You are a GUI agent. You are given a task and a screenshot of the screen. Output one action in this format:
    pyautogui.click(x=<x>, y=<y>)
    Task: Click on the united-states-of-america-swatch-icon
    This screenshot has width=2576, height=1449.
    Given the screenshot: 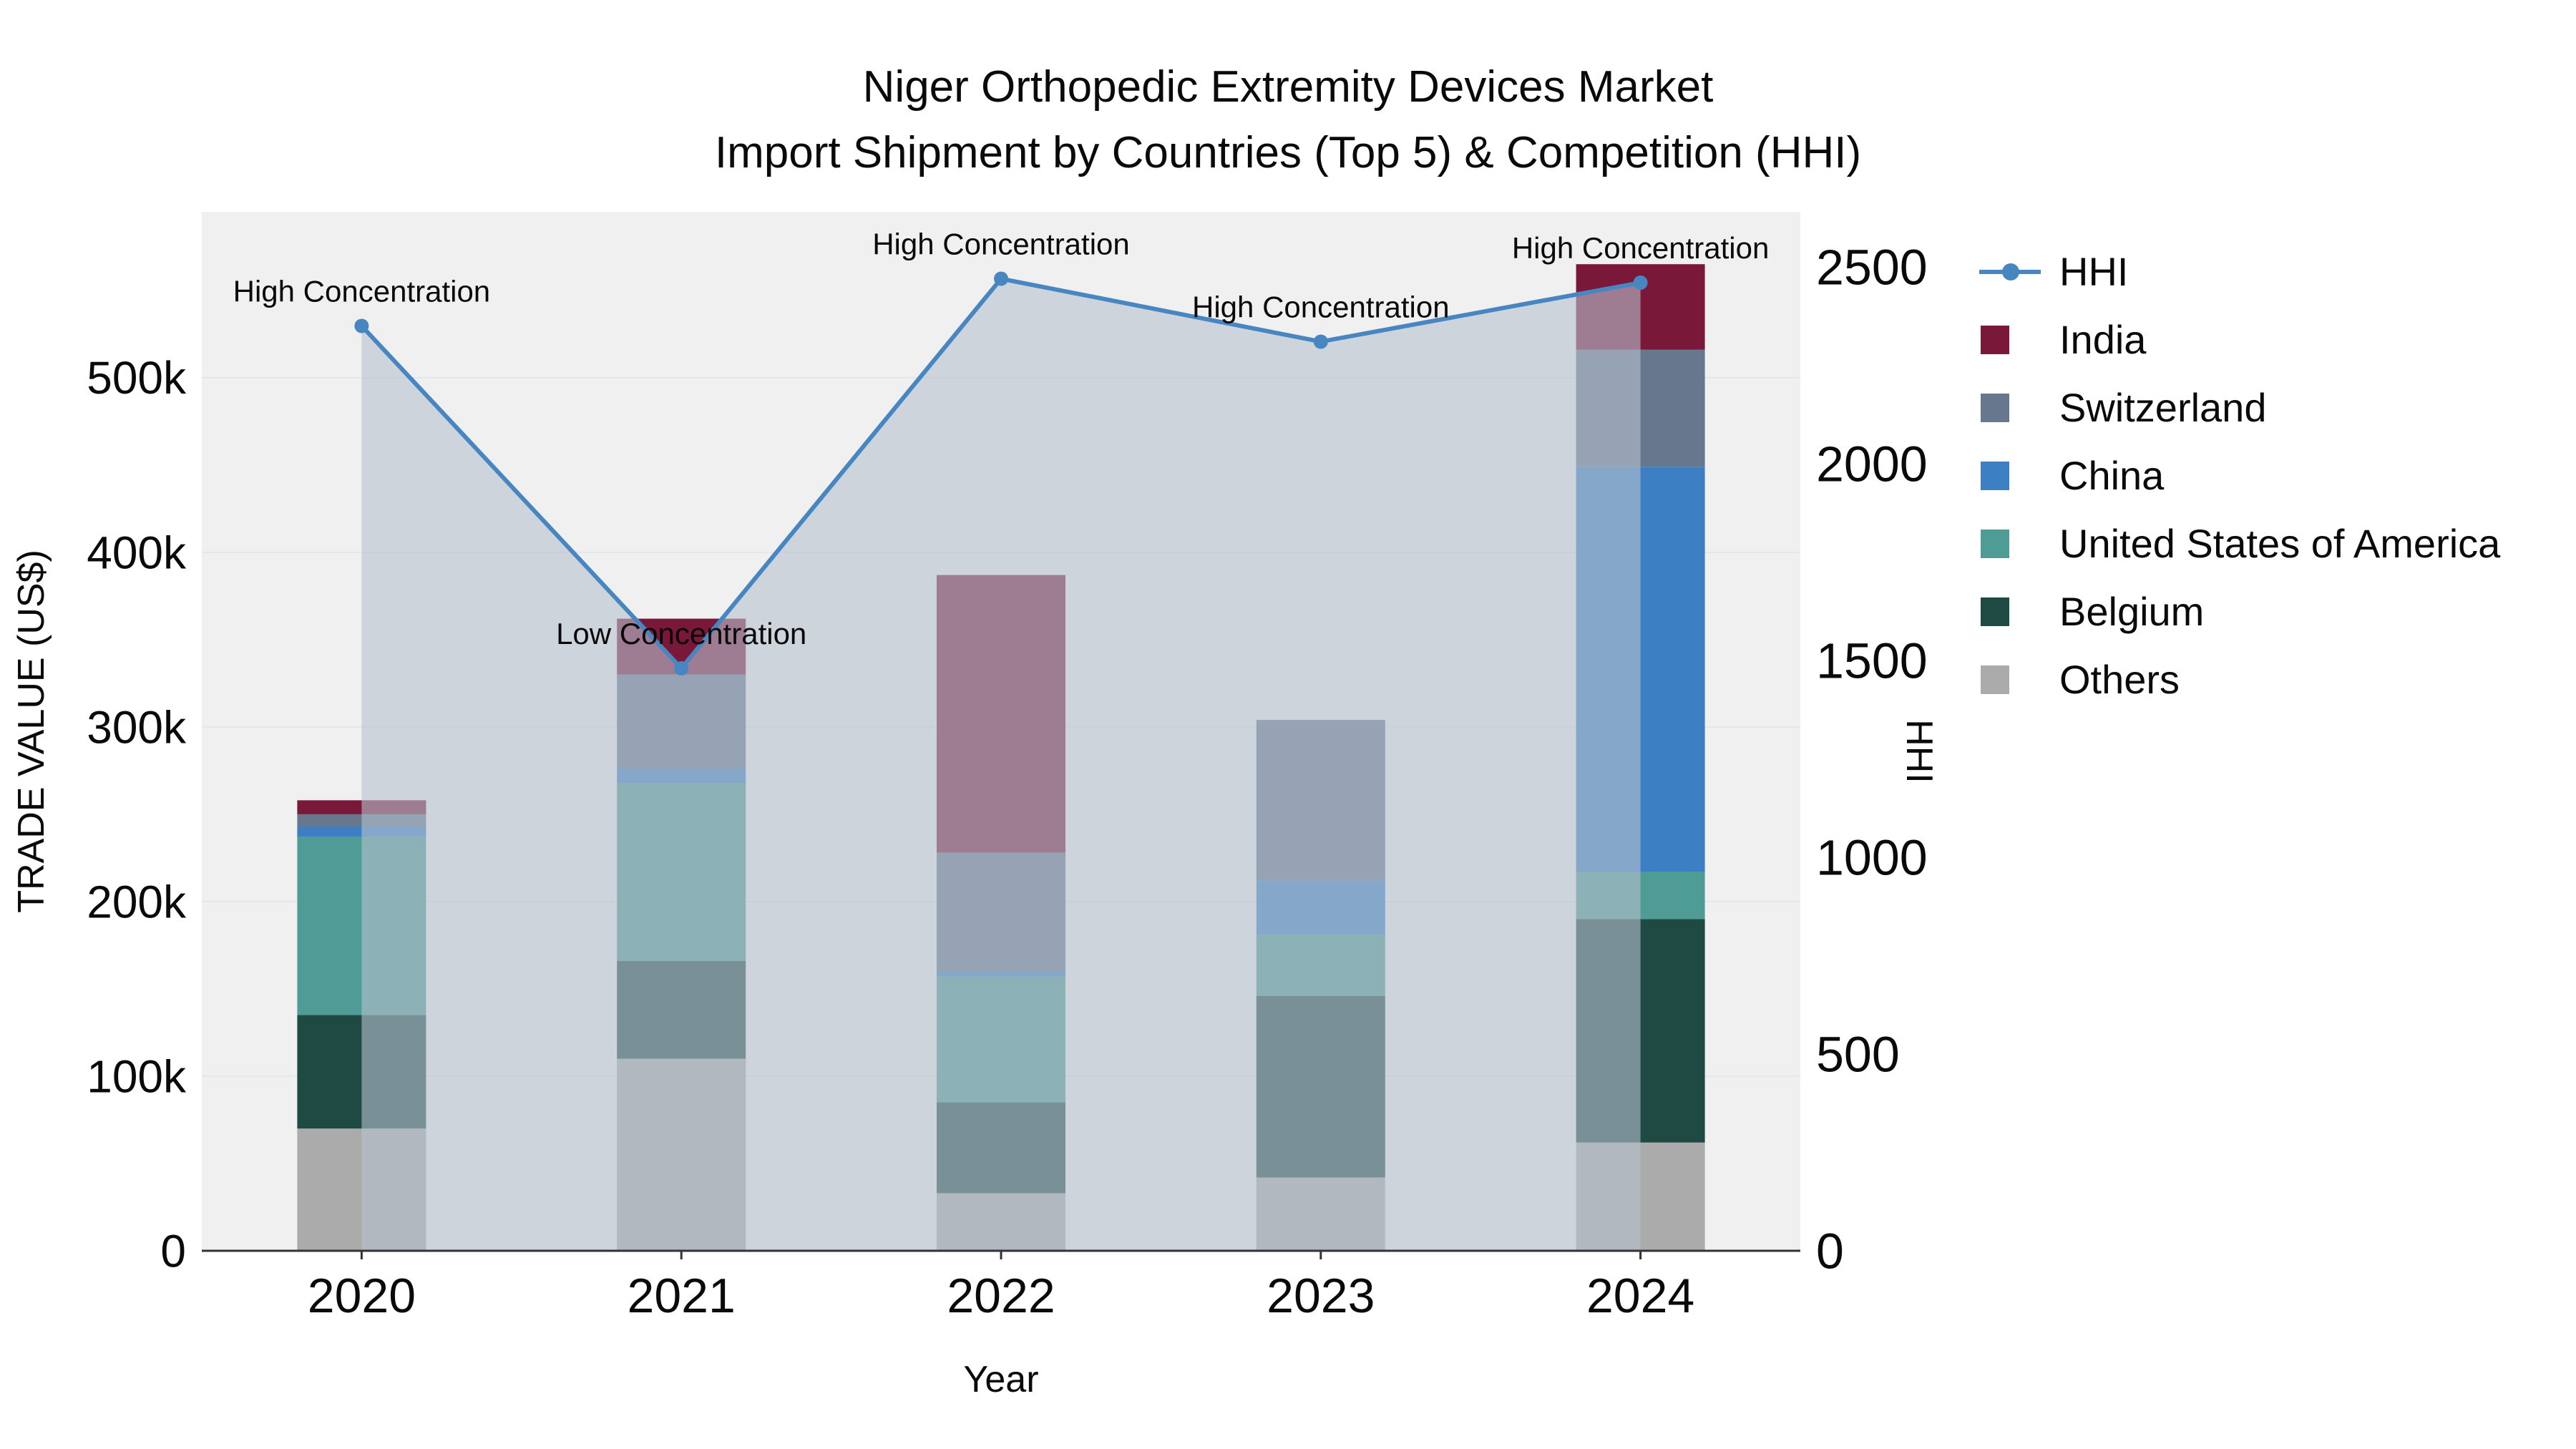 What is the action you would take?
    pyautogui.click(x=2010, y=543)
    